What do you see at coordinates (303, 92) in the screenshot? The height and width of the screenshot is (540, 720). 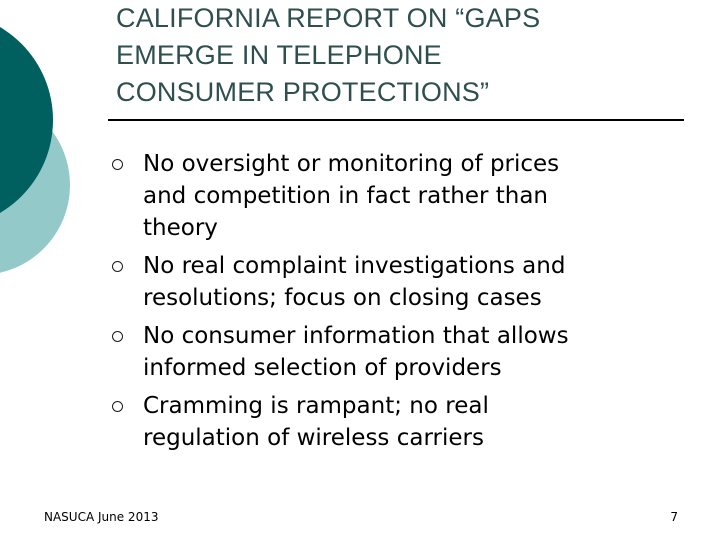 I see `title-line-3: CONSUMER PROTECTIONS”` at bounding box center [303, 92].